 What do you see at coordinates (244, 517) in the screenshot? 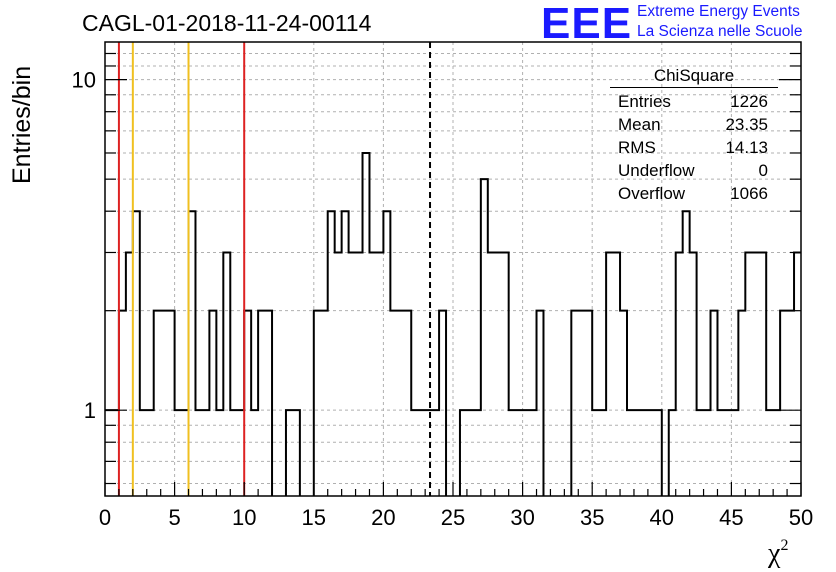
I see `x-tick-label: 10` at bounding box center [244, 517].